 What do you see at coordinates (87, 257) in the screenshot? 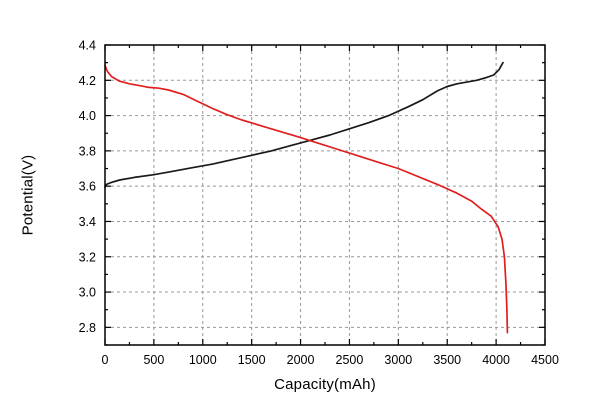
I see `svg-text: 3.2` at bounding box center [87, 257].